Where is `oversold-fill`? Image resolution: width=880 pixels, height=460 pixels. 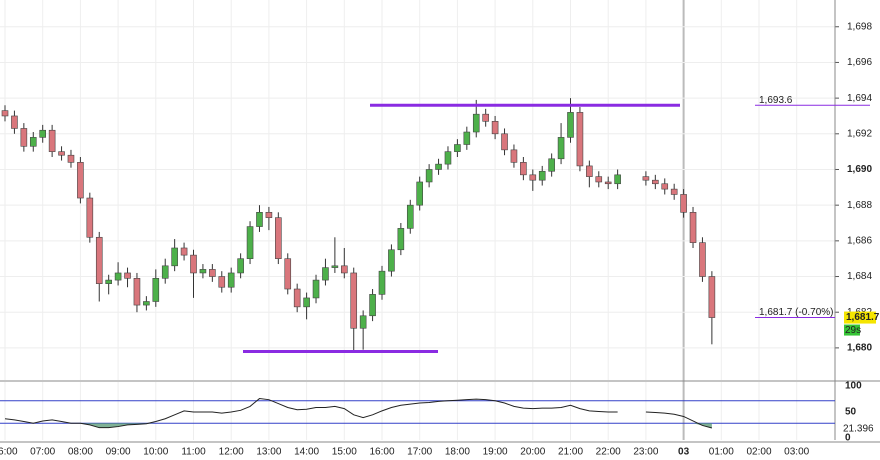 oversold-fill is located at coordinates (678, 426).